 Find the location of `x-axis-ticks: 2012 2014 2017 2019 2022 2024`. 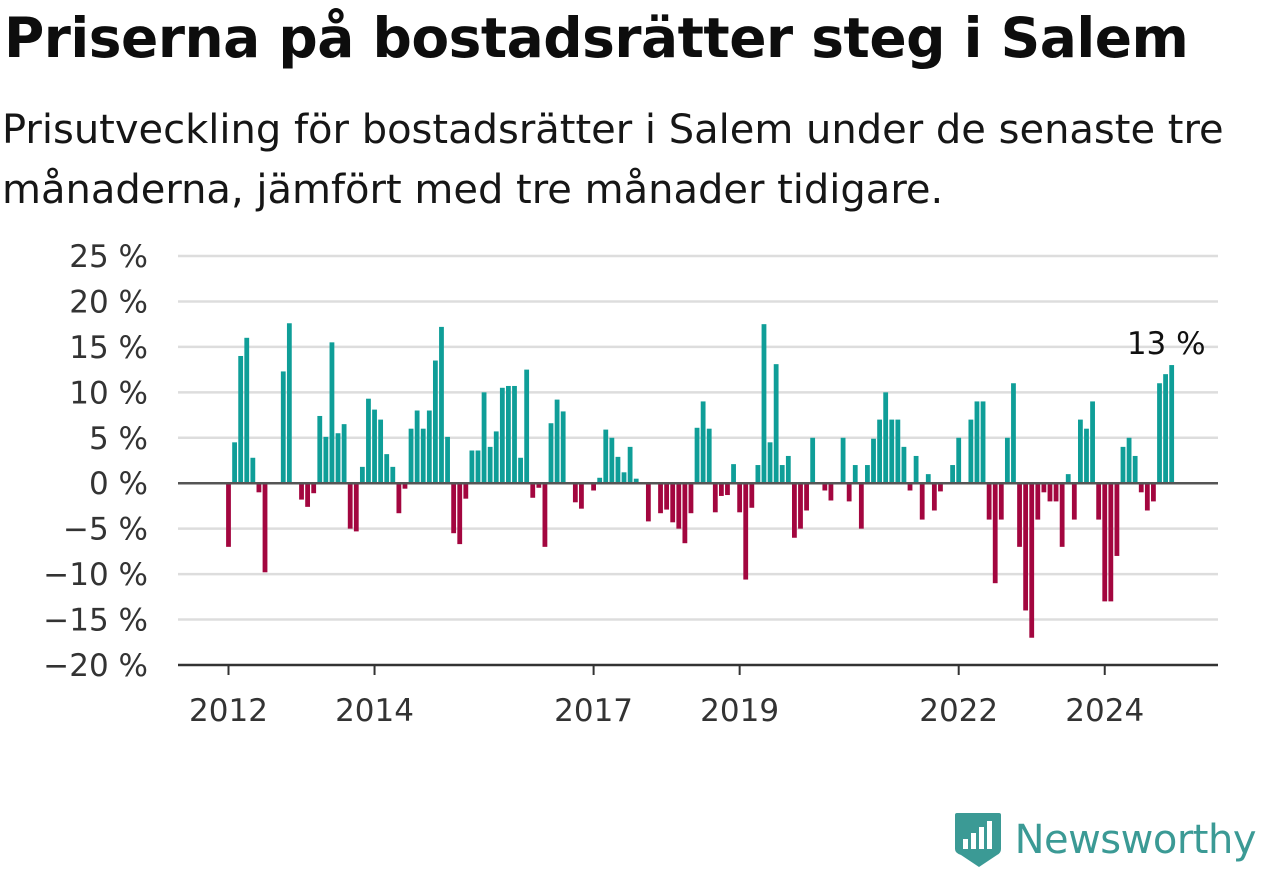

x-axis-ticks: 2012 2014 2017 2019 2022 2024 is located at coordinates (666, 697).